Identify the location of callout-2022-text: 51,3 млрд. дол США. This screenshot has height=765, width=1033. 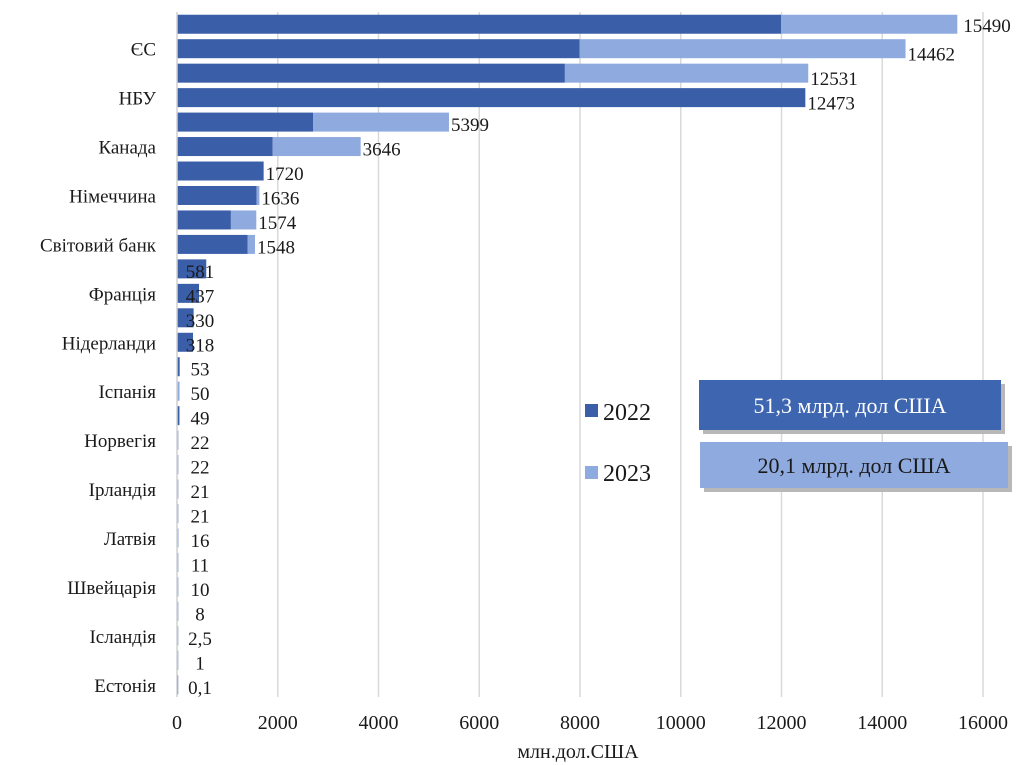
(850, 405).